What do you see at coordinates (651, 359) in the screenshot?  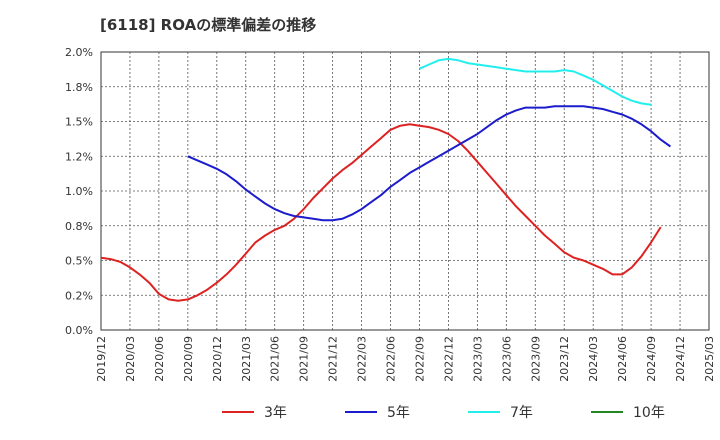 I see `x-tick-label: 2024/09` at bounding box center [651, 359].